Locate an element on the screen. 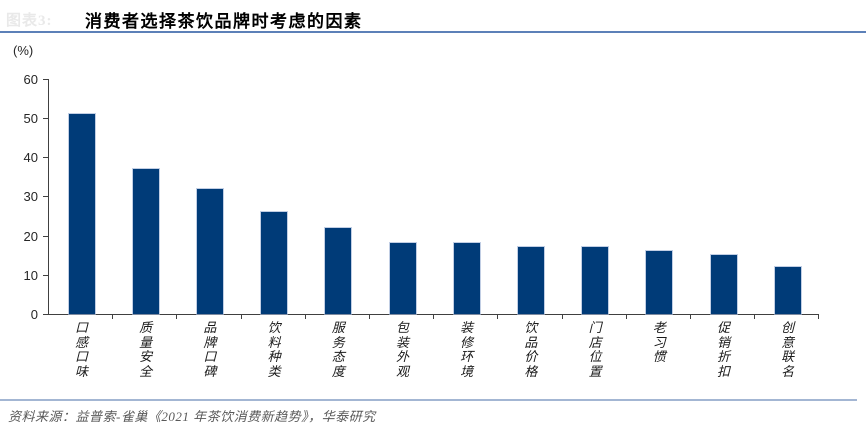 Image resolution: width=866 pixels, height=431 pixels. x-axis-category-label: 老习惯 is located at coordinates (659, 342).